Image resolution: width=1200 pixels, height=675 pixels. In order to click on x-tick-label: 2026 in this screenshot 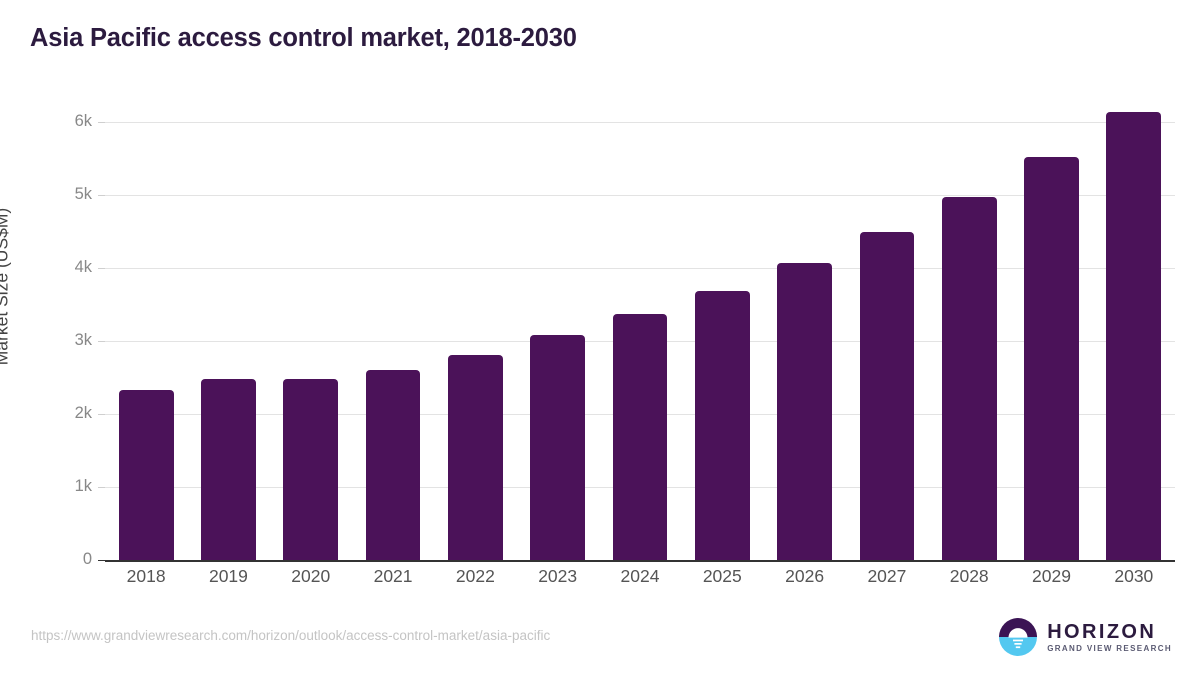, I will do `click(805, 576)`.